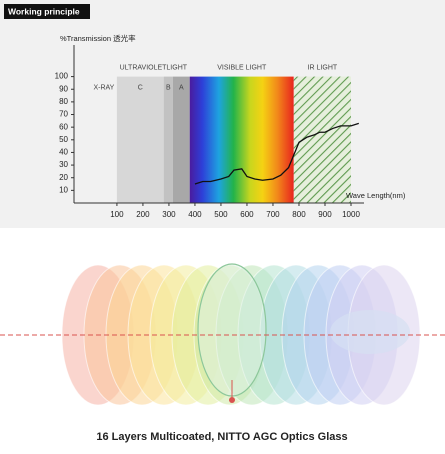 The height and width of the screenshot is (454, 445). I want to click on badge-box, so click(47, 11).